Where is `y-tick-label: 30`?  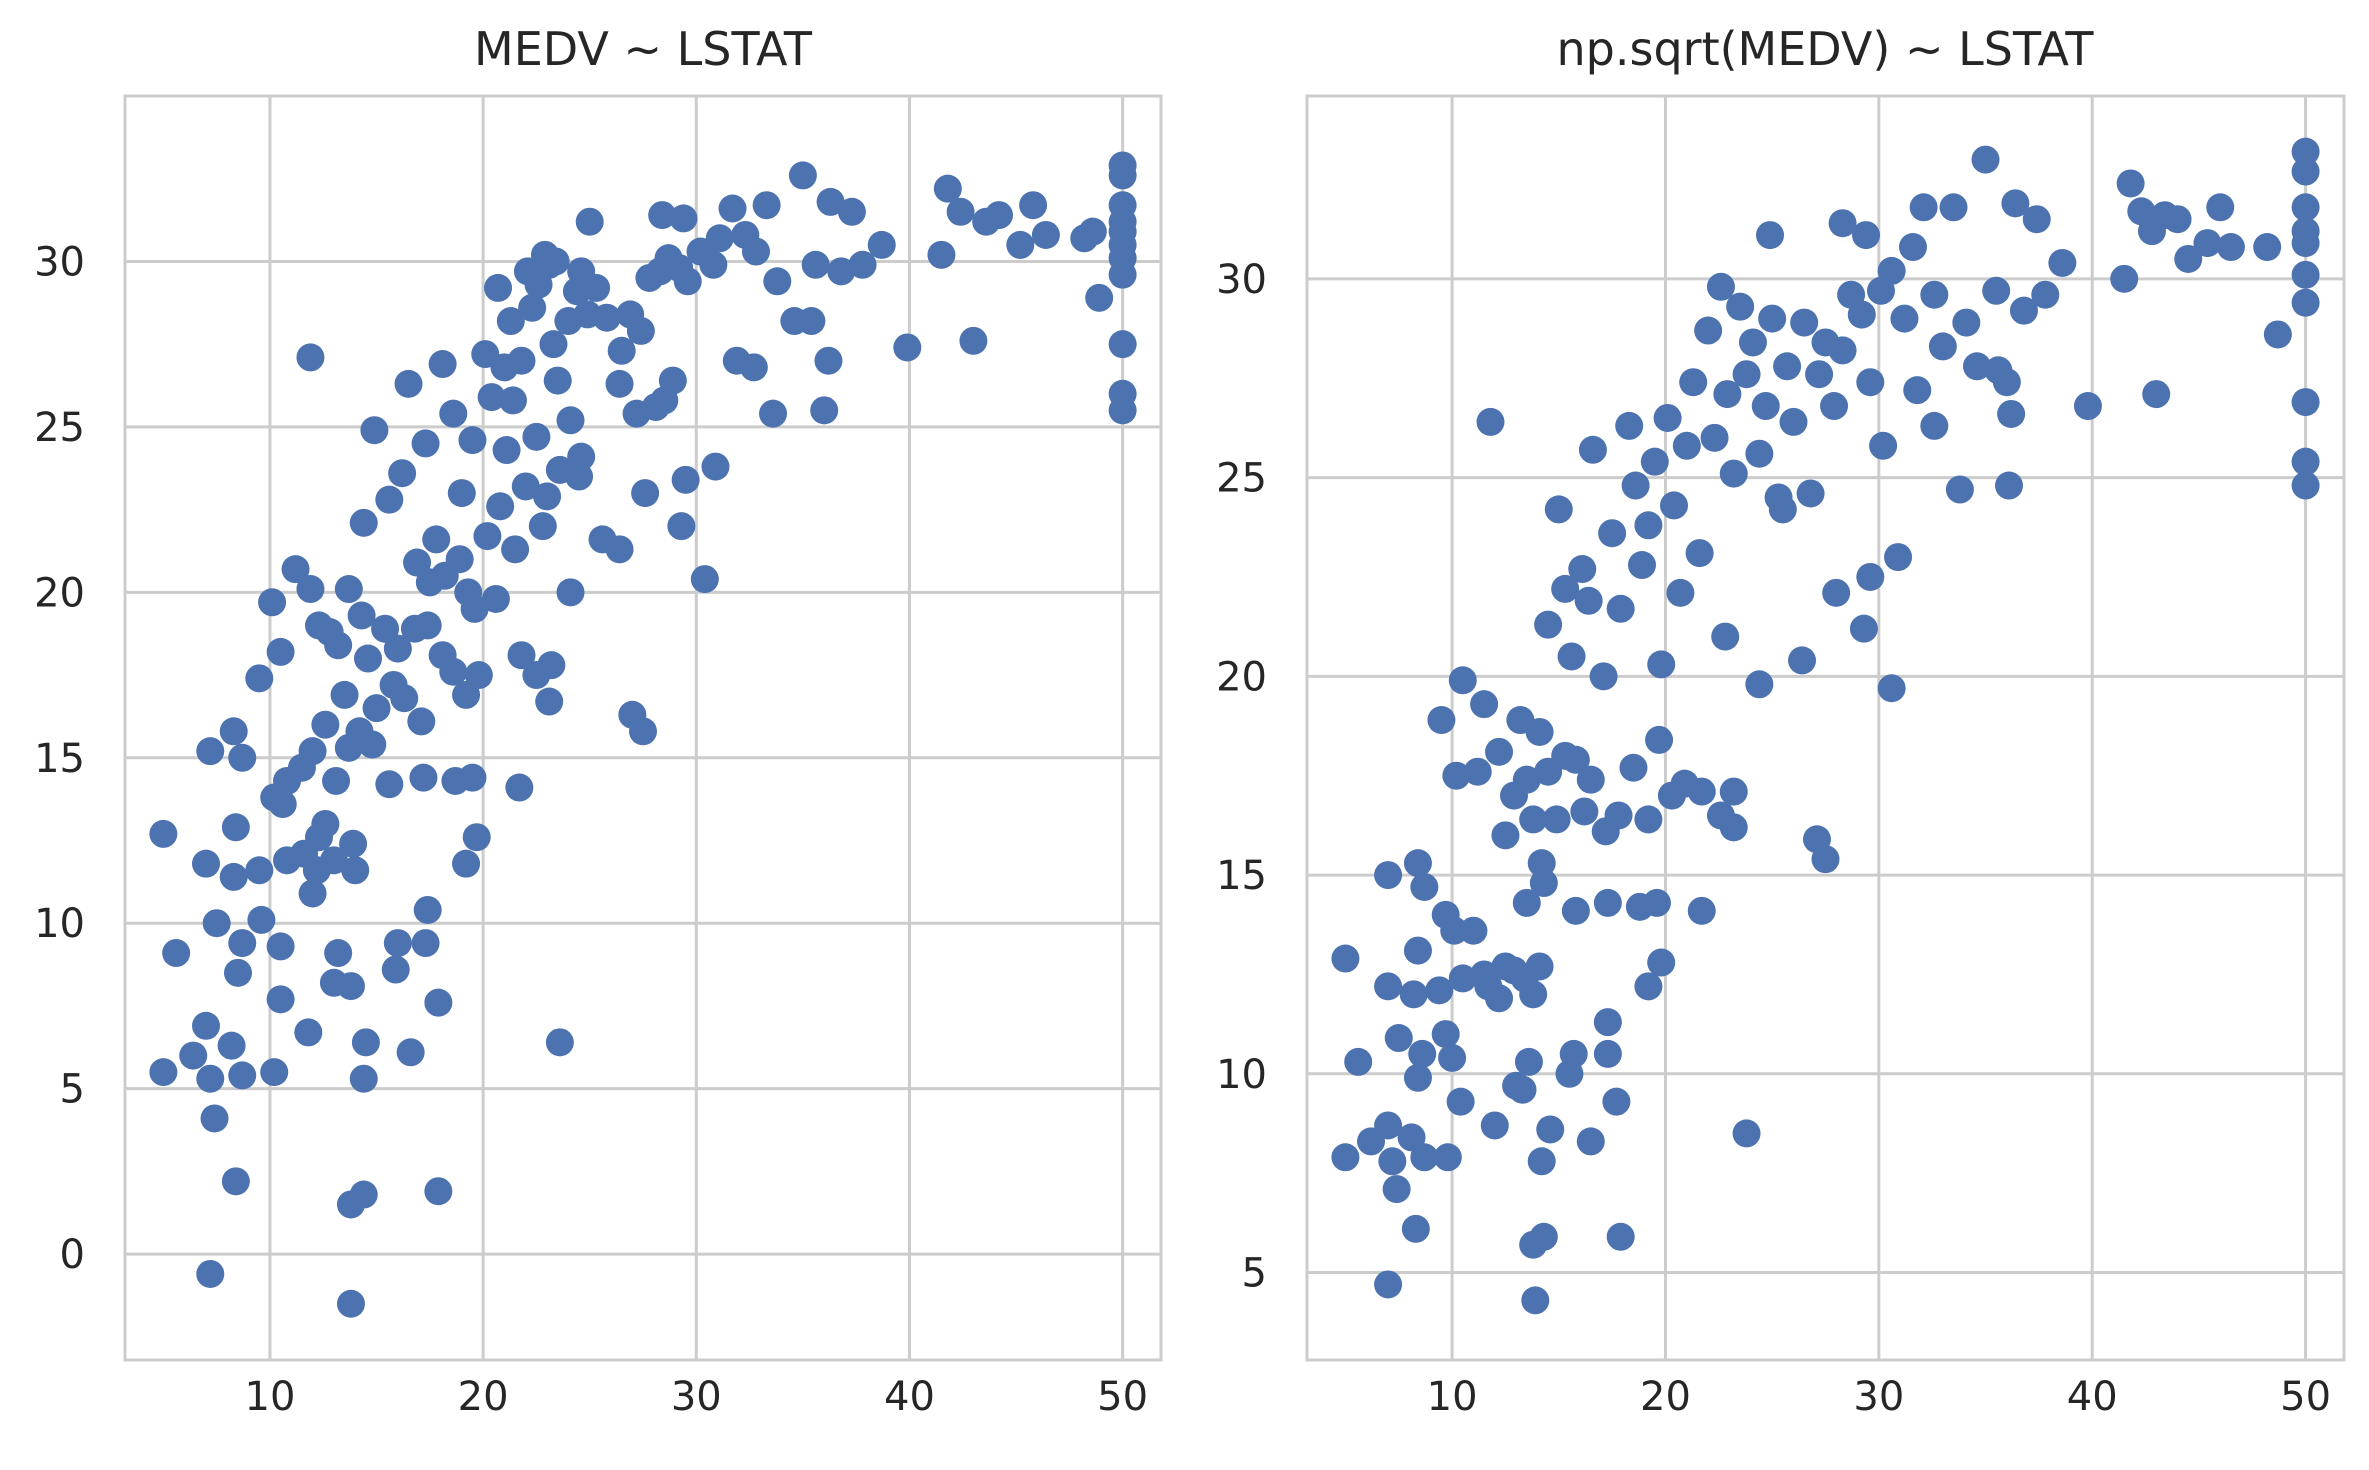
y-tick-label: 30 is located at coordinates (59, 262).